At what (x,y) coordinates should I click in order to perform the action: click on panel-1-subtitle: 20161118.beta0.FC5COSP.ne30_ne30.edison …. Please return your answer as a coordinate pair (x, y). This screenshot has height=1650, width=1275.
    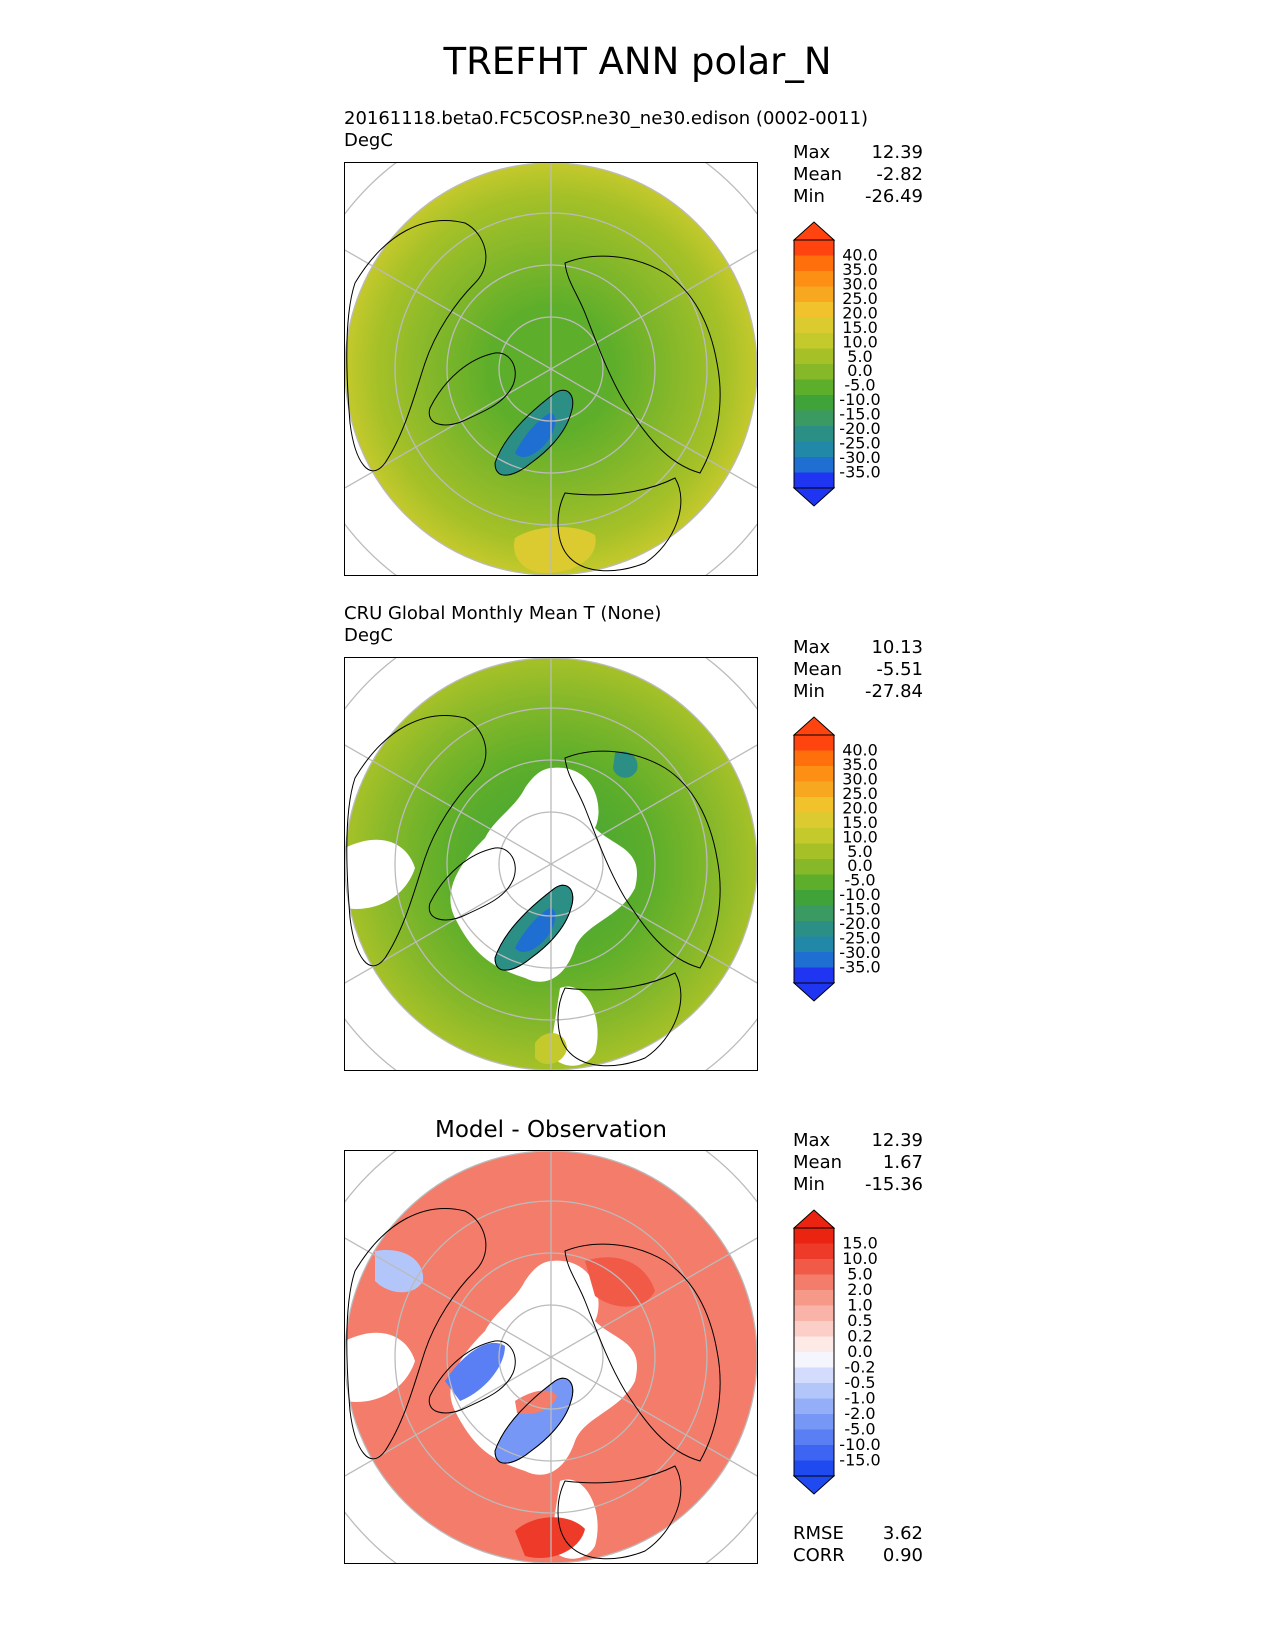
    Looking at the image, I should click on (606, 130).